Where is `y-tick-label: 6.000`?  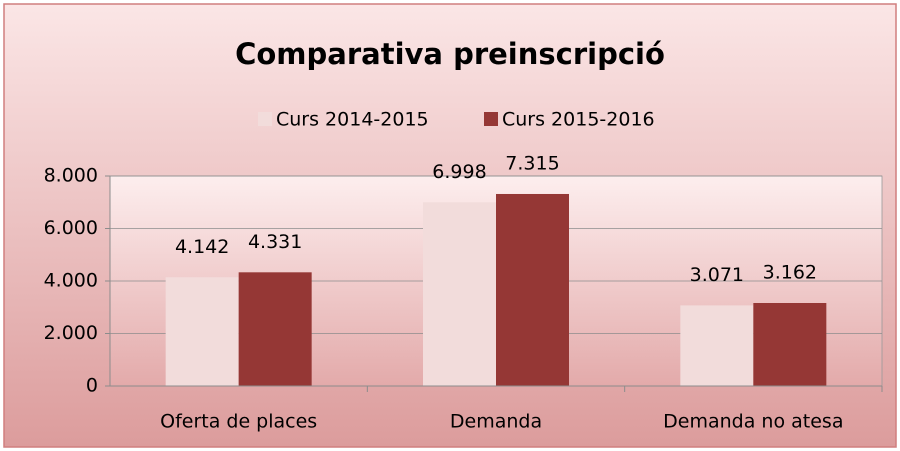 y-tick-label: 6.000 is located at coordinates (71, 228).